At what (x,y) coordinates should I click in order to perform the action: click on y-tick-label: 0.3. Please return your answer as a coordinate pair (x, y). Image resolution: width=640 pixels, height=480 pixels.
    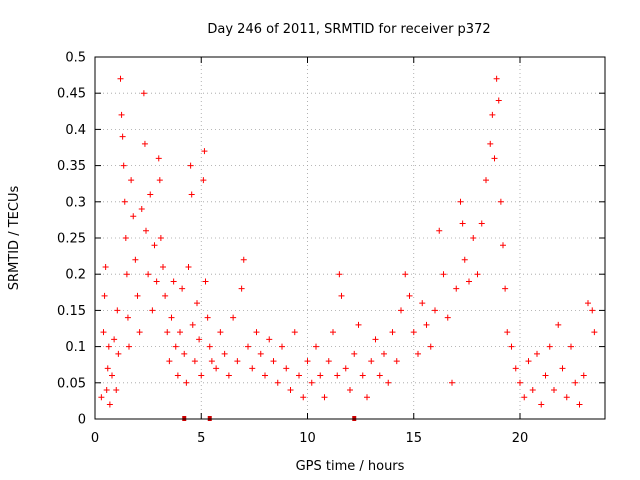
    Looking at the image, I should click on (75, 202).